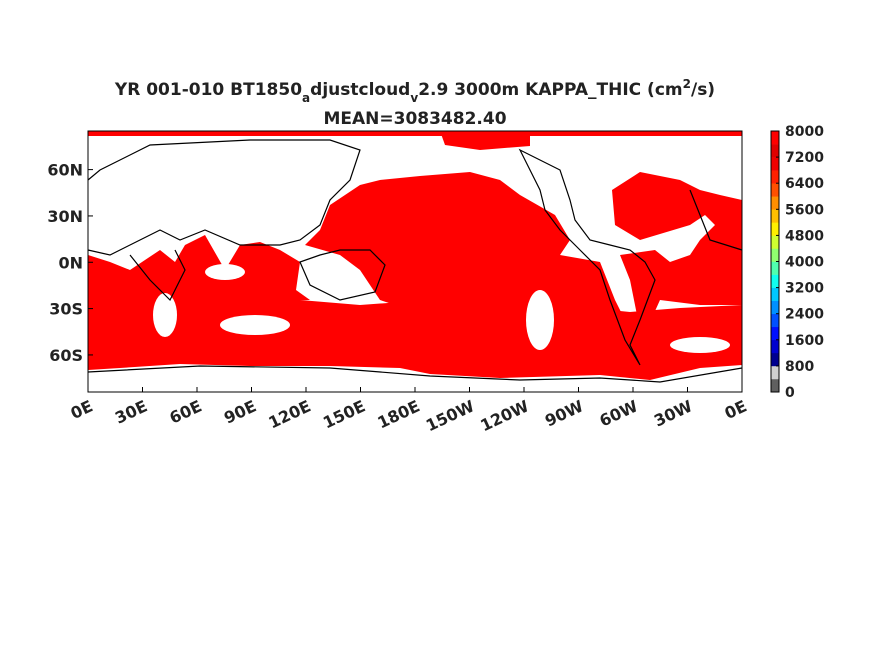  I want to click on x-tick-label: 60W, so click(618, 413).